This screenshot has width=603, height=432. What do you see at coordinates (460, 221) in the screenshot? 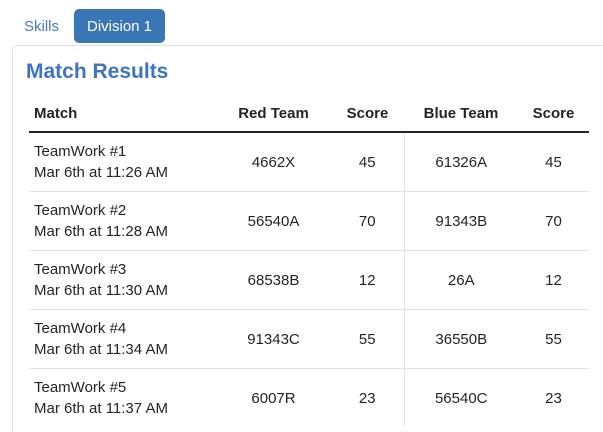
I see `blue-team-cell: 91343B` at bounding box center [460, 221].